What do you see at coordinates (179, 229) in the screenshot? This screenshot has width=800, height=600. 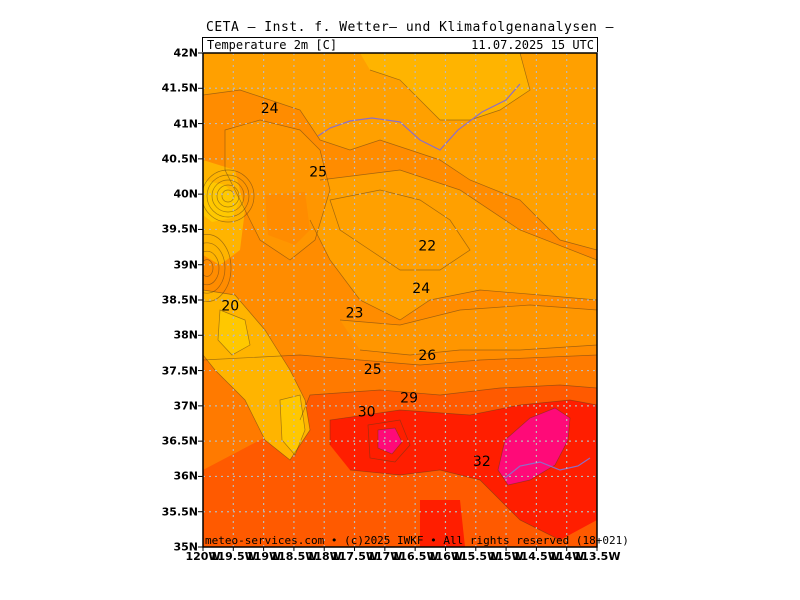 I see `lat-tick-label: 39.5N` at bounding box center [179, 229].